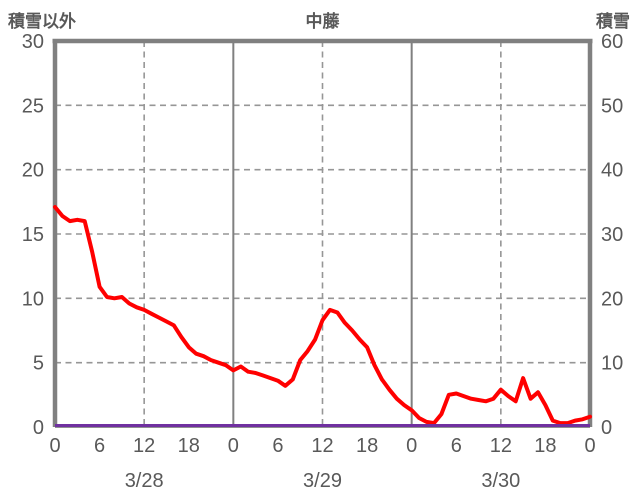  Describe the element at coordinates (613, 21) in the screenshot. I see `right-axis-title: 積雪` at that location.